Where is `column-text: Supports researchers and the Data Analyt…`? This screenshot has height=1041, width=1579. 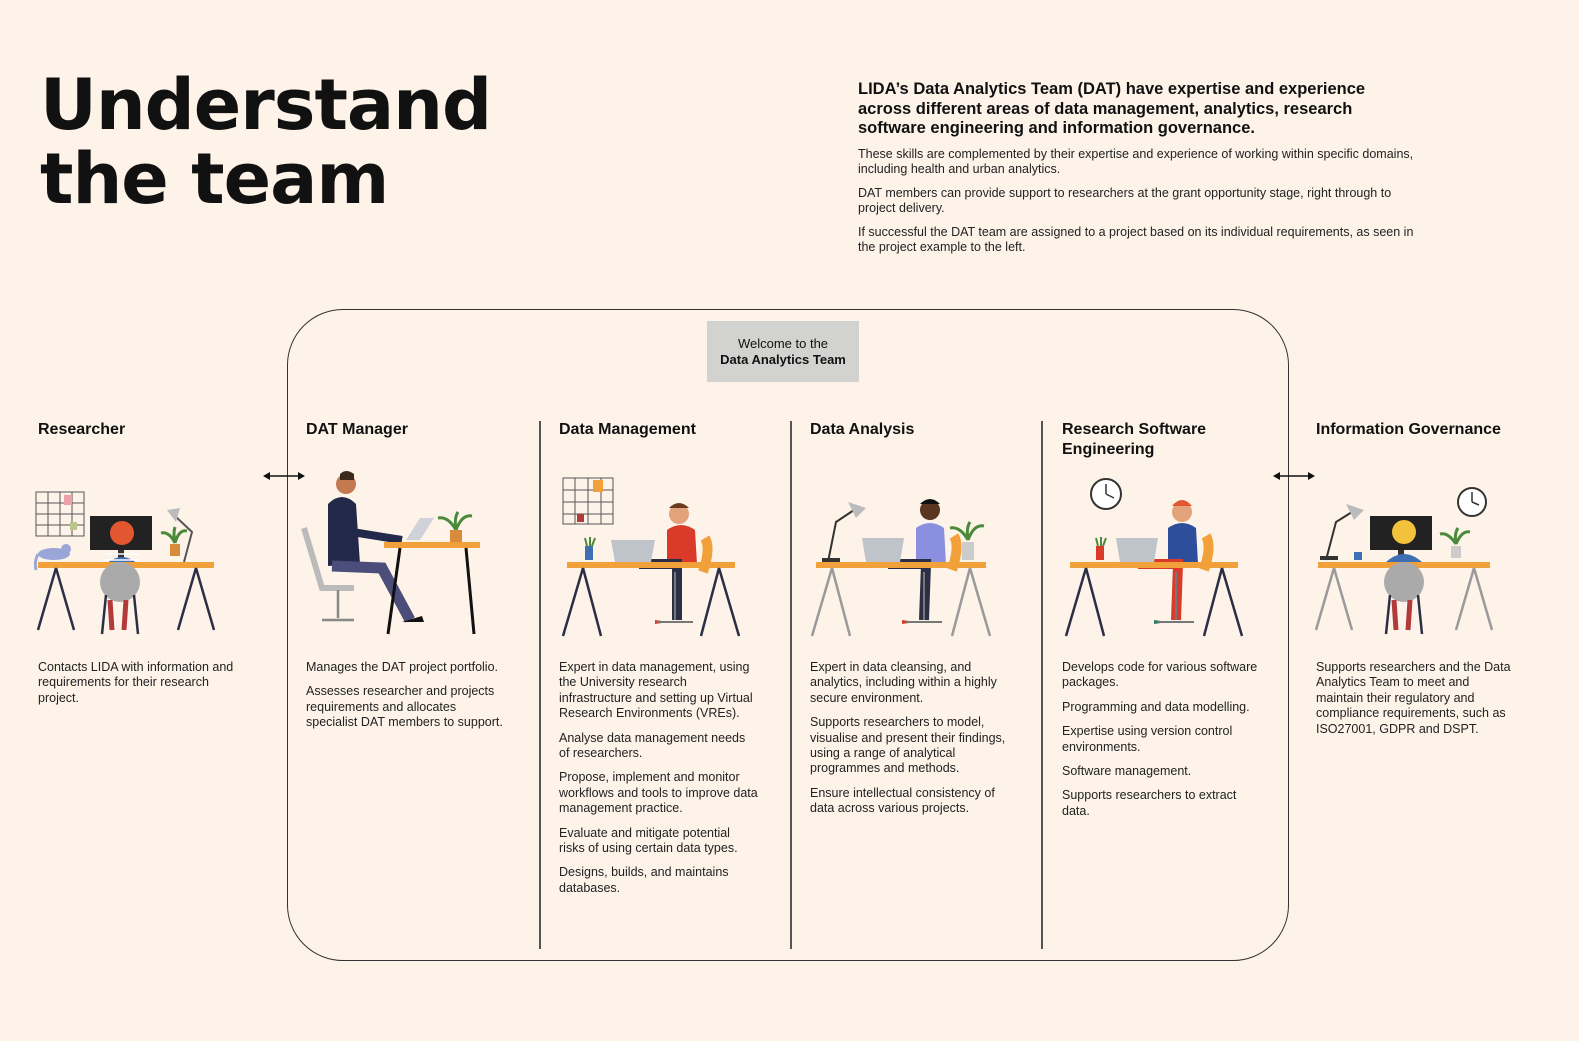
column-text: Supports researchers and the Data Analyt… is located at coordinates (1416, 703).